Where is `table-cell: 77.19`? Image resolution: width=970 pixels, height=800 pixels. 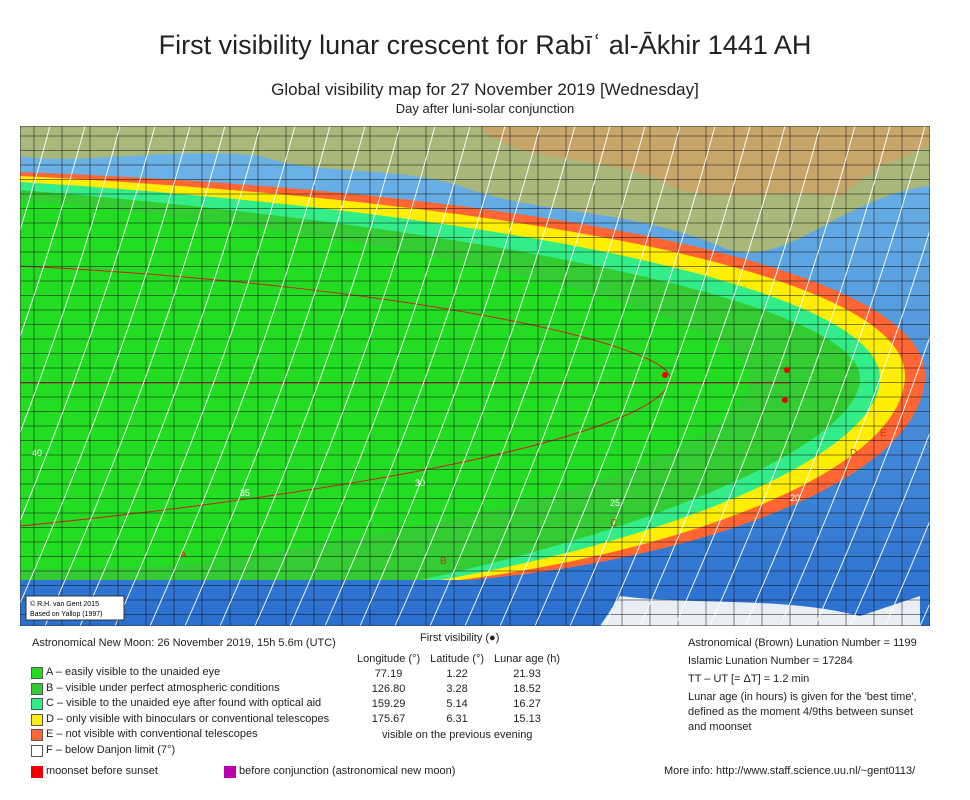
table-cell: 77.19 is located at coordinates (388, 673).